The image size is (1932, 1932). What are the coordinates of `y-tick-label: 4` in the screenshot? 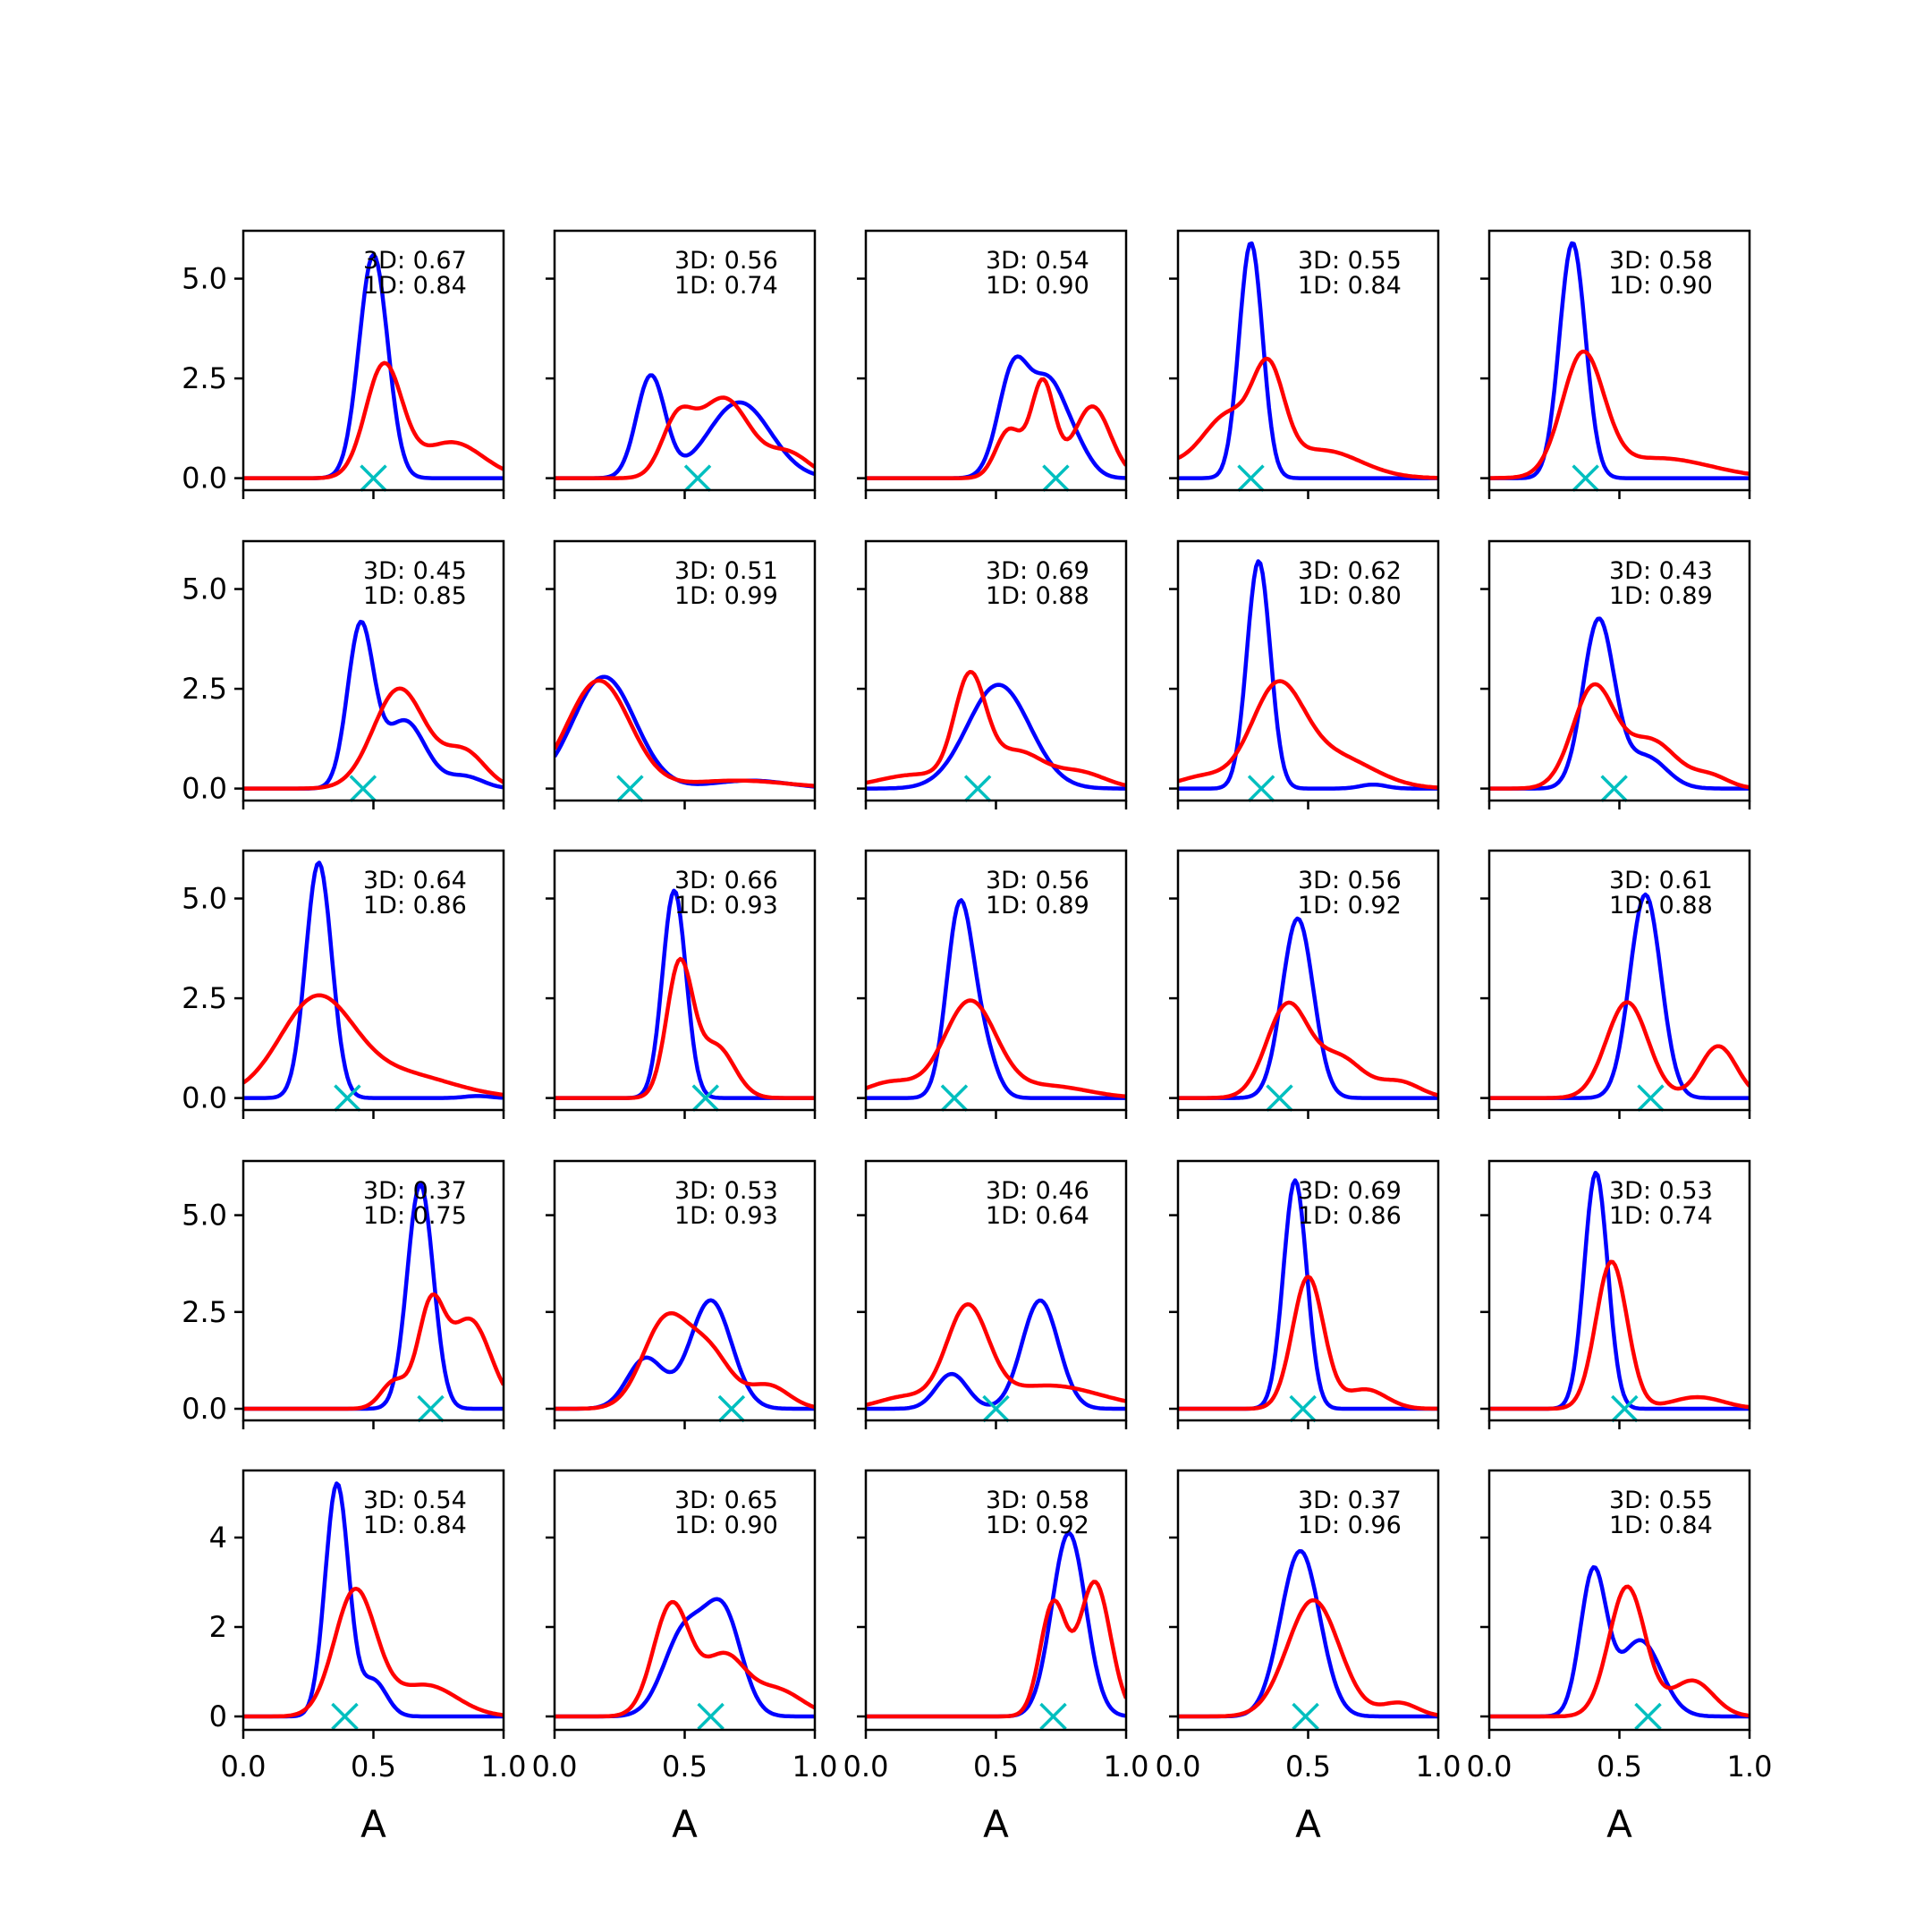 It's located at (218, 1538).